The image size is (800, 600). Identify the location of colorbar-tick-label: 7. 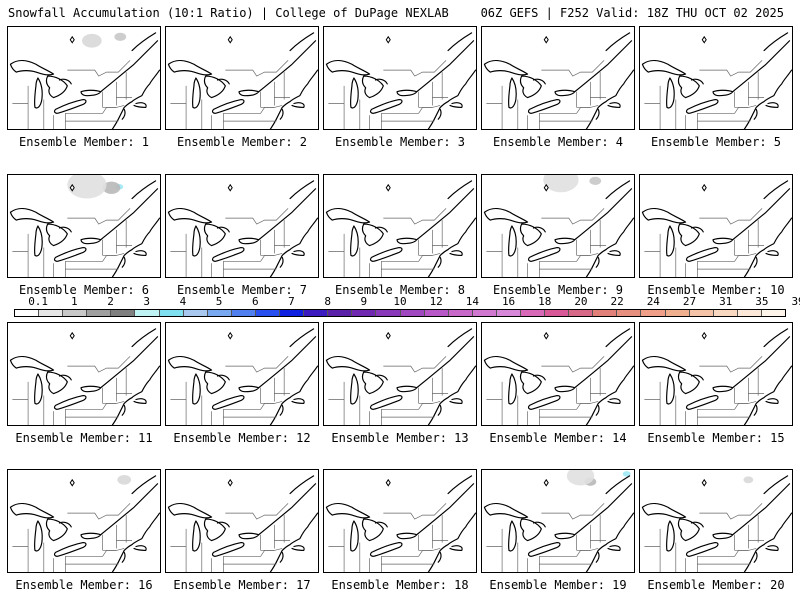
(291, 301).